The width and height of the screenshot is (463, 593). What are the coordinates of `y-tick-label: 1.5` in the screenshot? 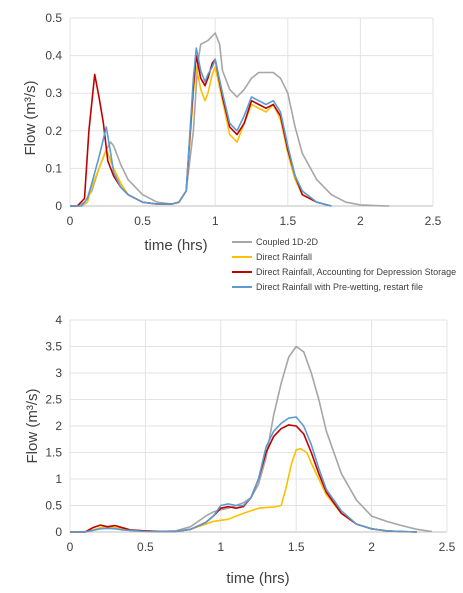 It's located at (53, 453).